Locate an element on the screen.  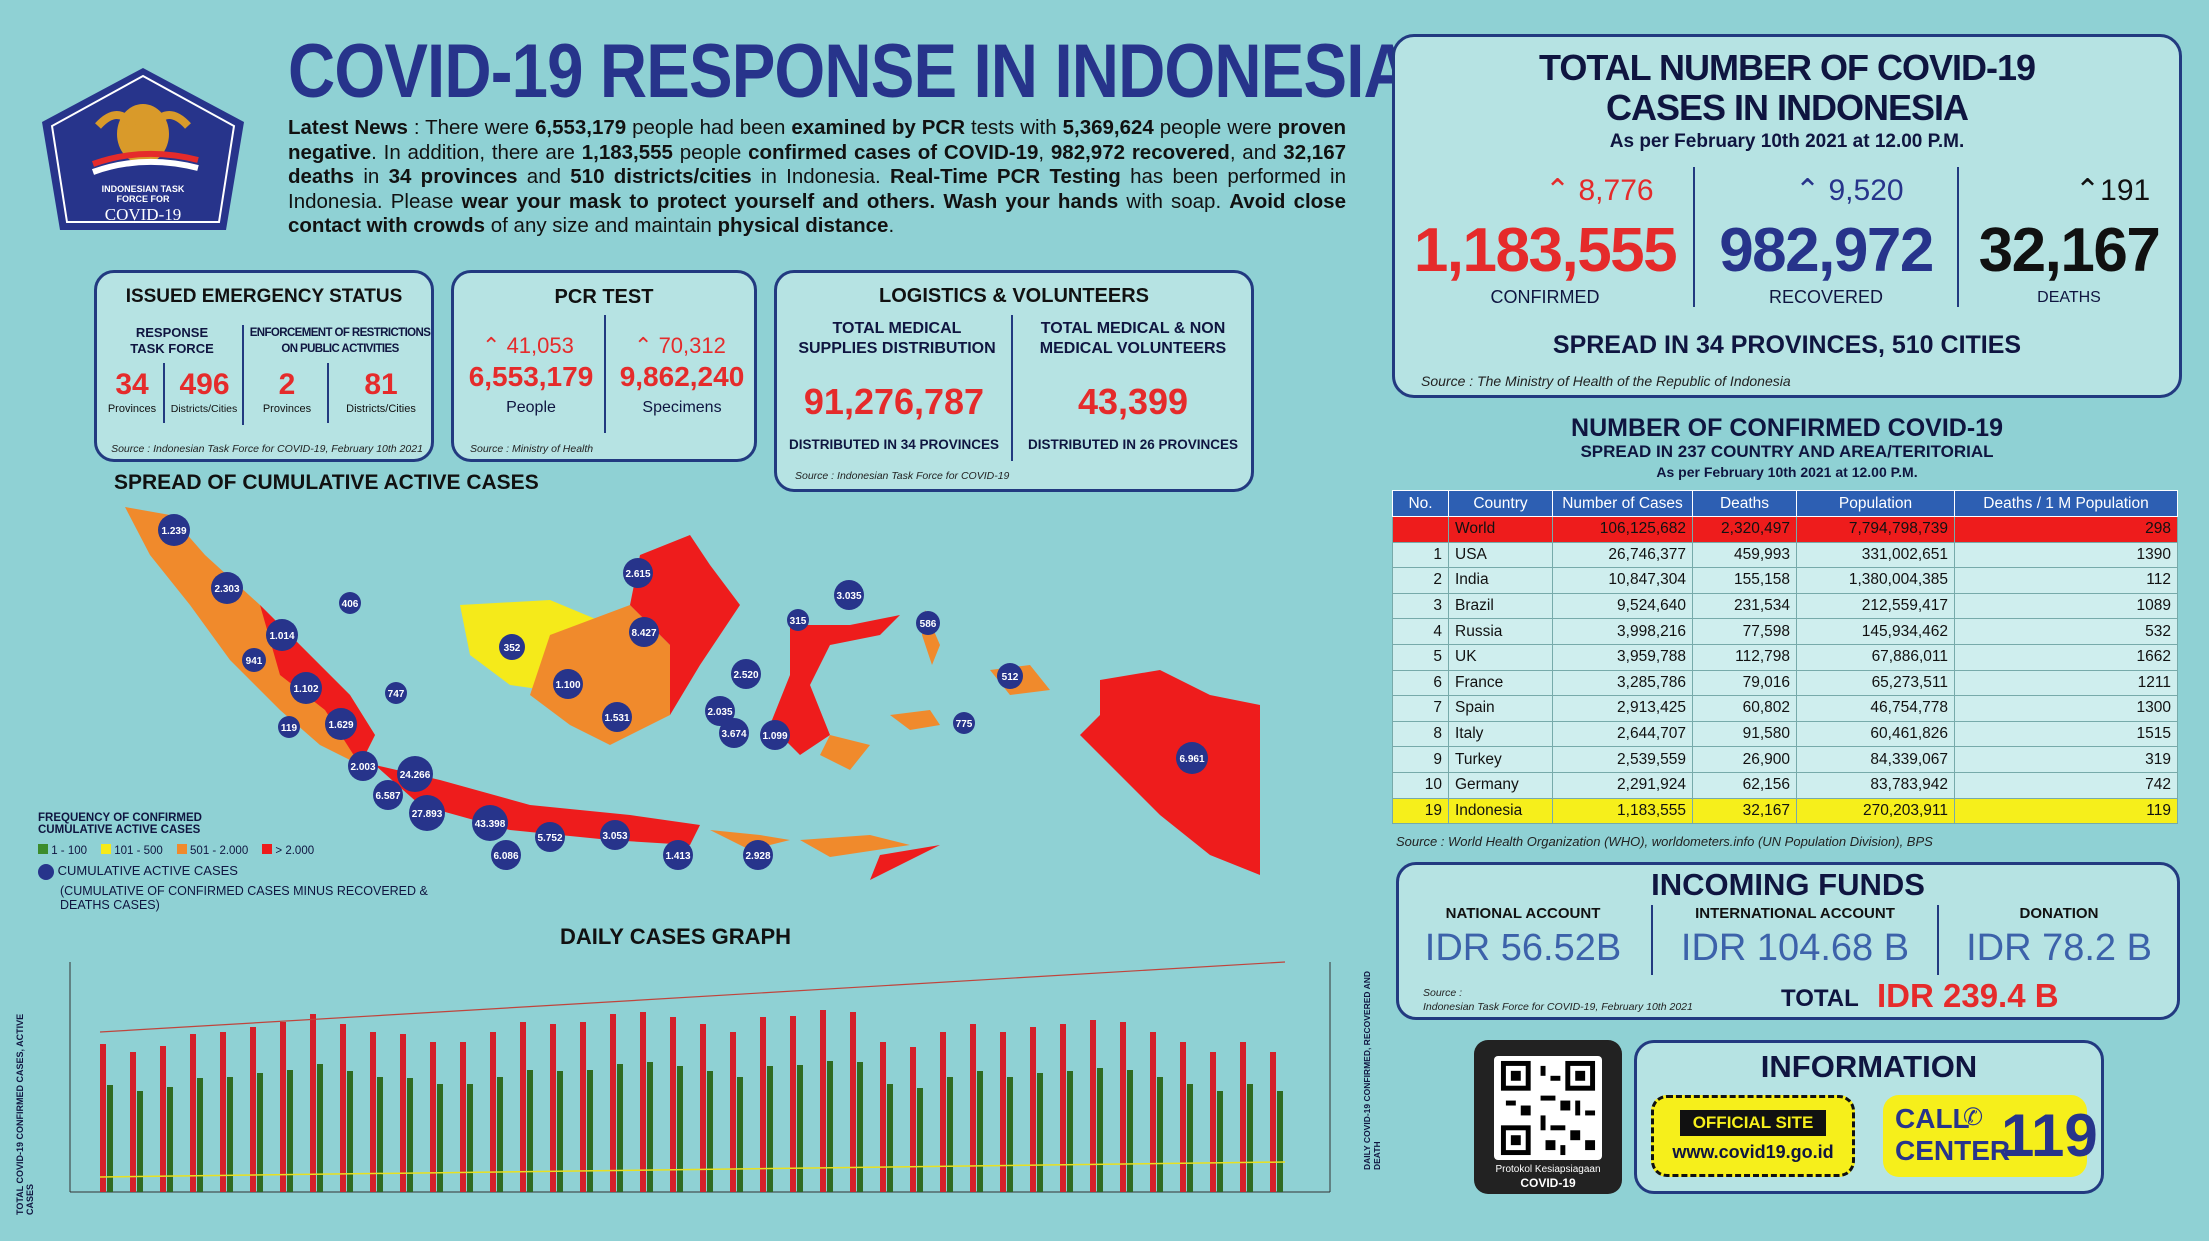
international-account-value: IDR 104.68 B is located at coordinates (1795, 948).